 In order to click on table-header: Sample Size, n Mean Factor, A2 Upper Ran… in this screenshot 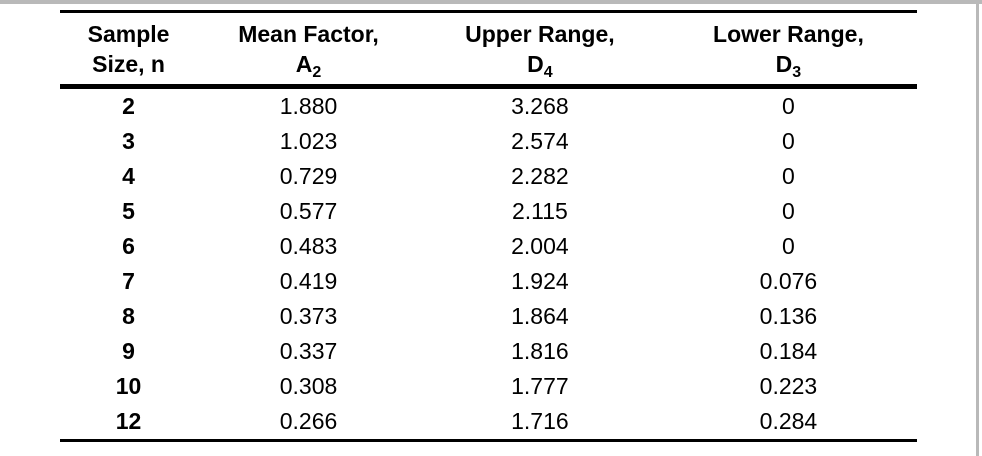, I will do `click(488, 50)`.